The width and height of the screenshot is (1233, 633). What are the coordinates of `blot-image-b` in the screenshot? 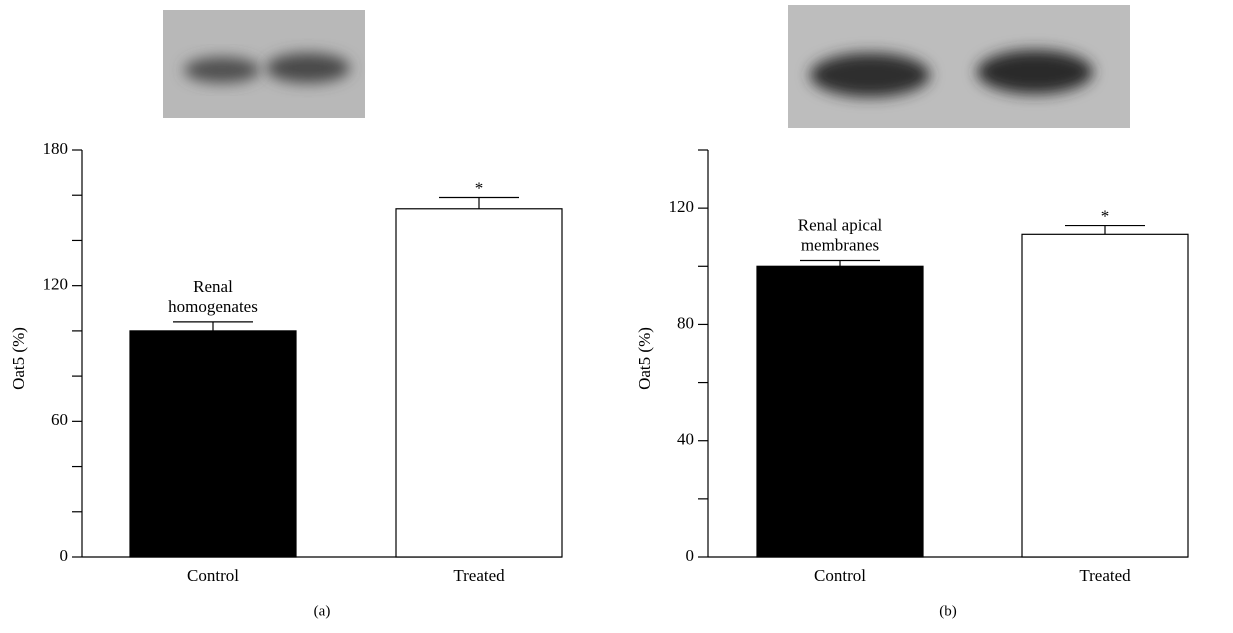 It's located at (959, 66).